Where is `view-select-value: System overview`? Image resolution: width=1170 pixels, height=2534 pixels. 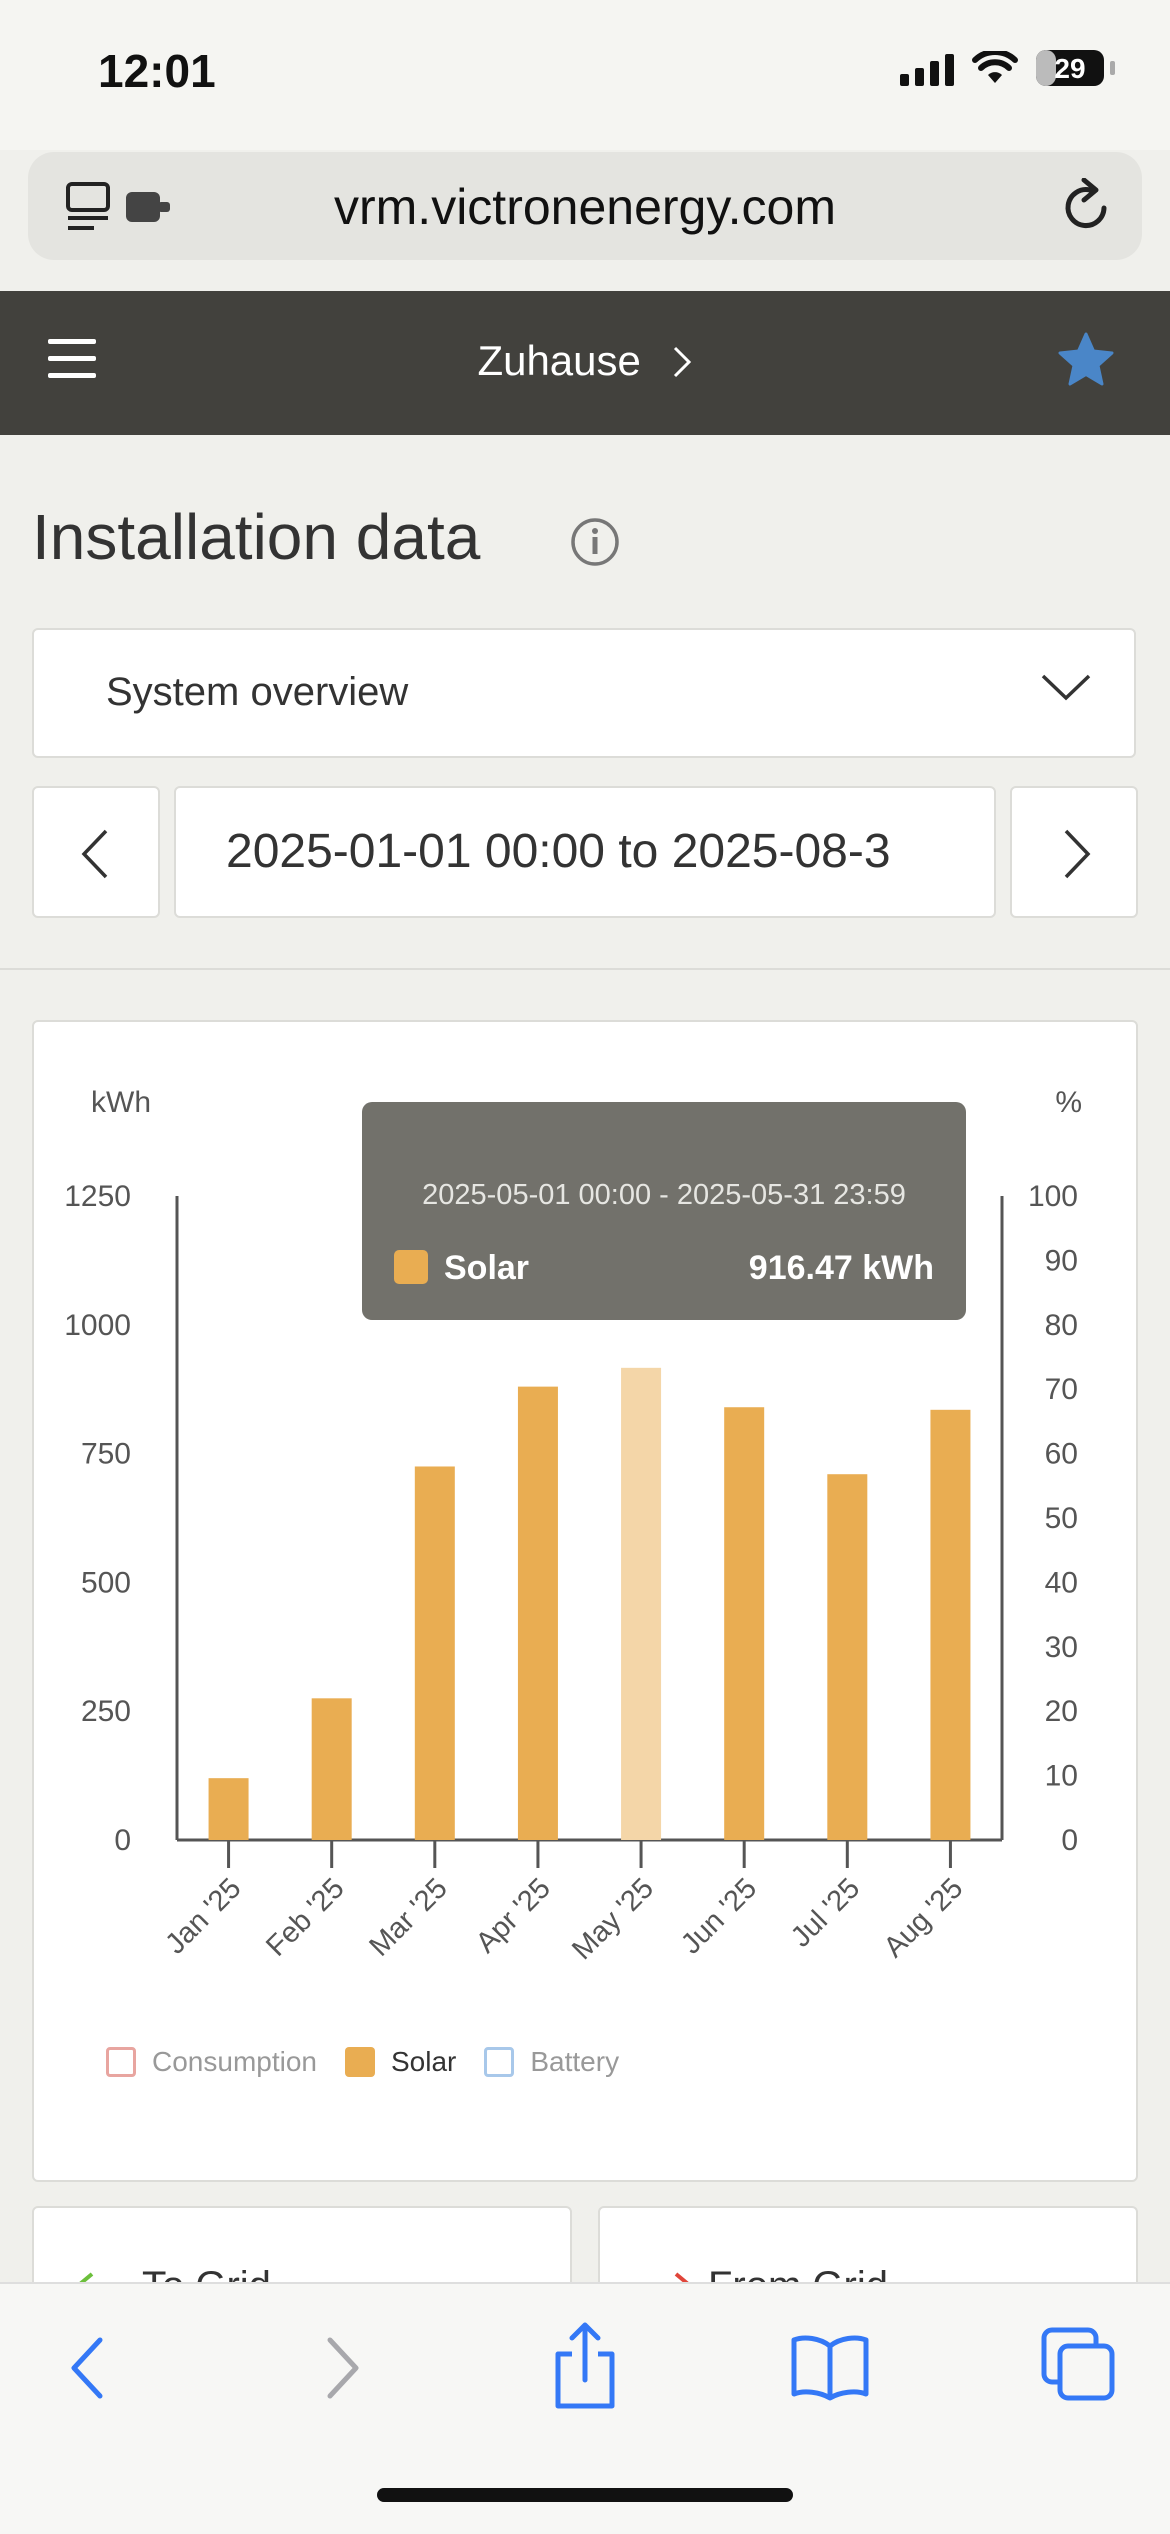
view-select-value: System overview is located at coordinates (257, 692).